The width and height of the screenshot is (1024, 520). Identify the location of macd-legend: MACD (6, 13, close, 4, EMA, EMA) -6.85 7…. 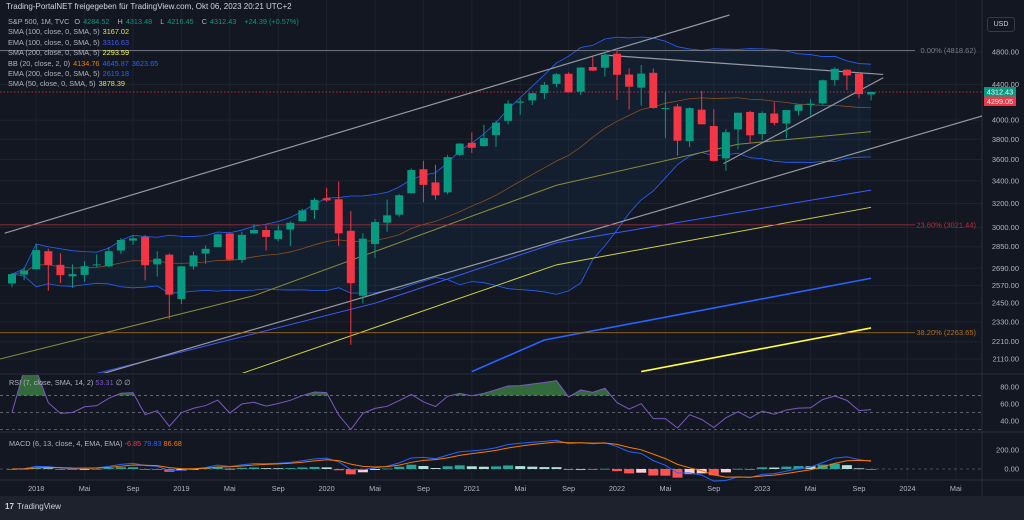
(95, 443).